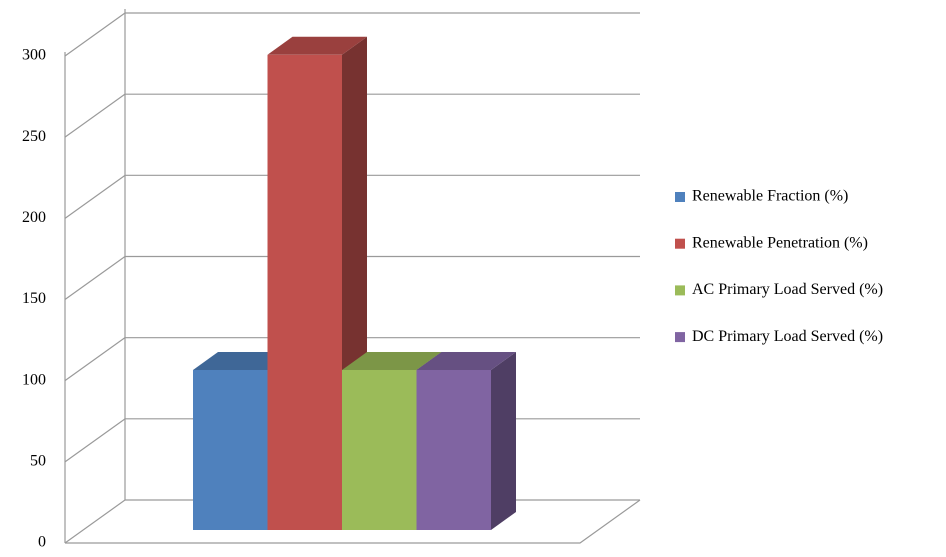  I want to click on y-tick-label: 100, so click(34, 379).